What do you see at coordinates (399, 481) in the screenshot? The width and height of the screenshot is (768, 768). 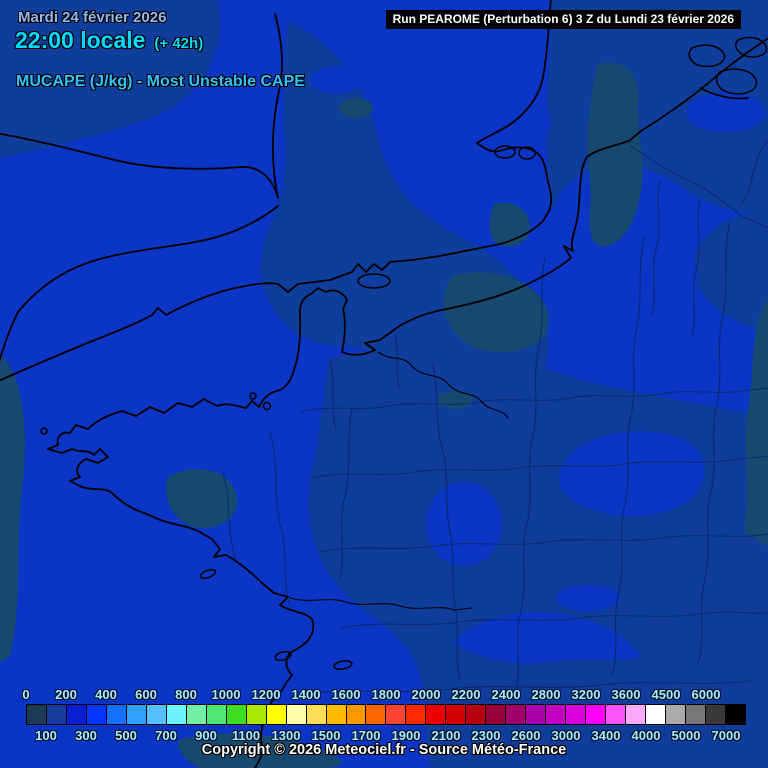 I see `rivers` at bounding box center [399, 481].